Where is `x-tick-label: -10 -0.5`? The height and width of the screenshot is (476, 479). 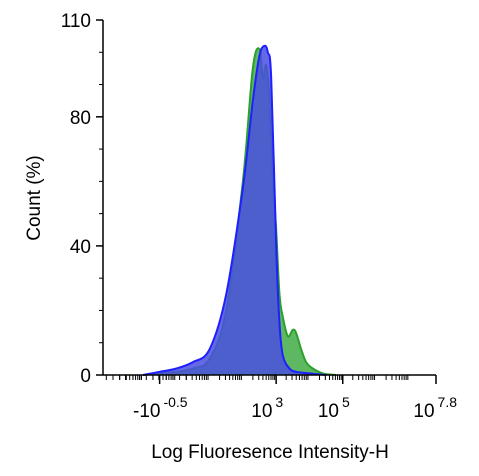
x-tick-label: -10 -0.5 is located at coordinates (160, 408).